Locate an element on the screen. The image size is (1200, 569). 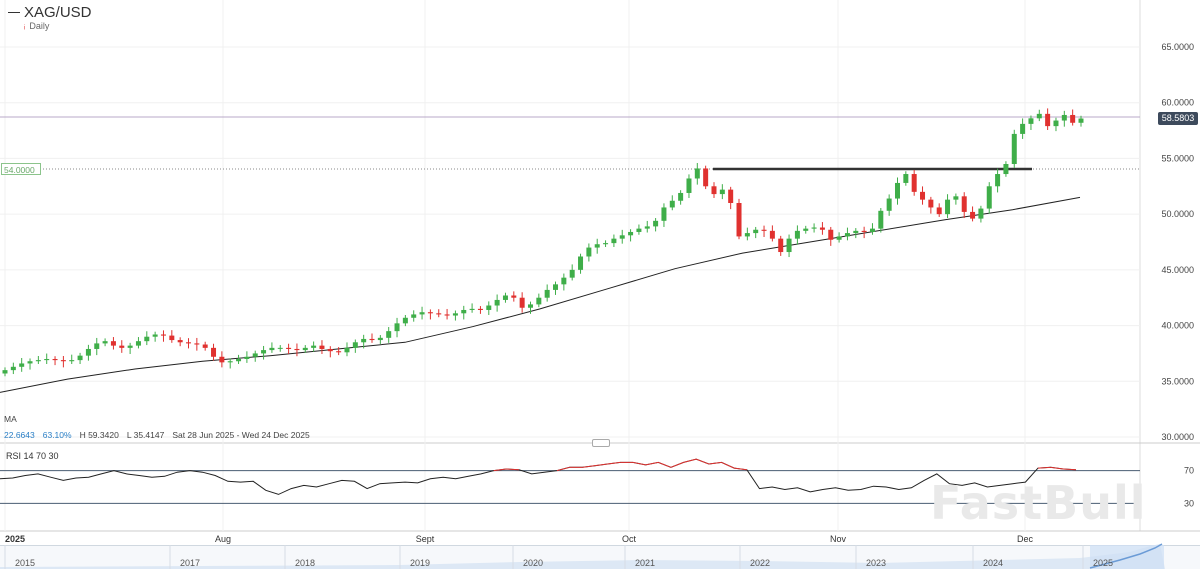
chart-header: XAG/USD ᵢ Daily is located at coordinates (50, 17).